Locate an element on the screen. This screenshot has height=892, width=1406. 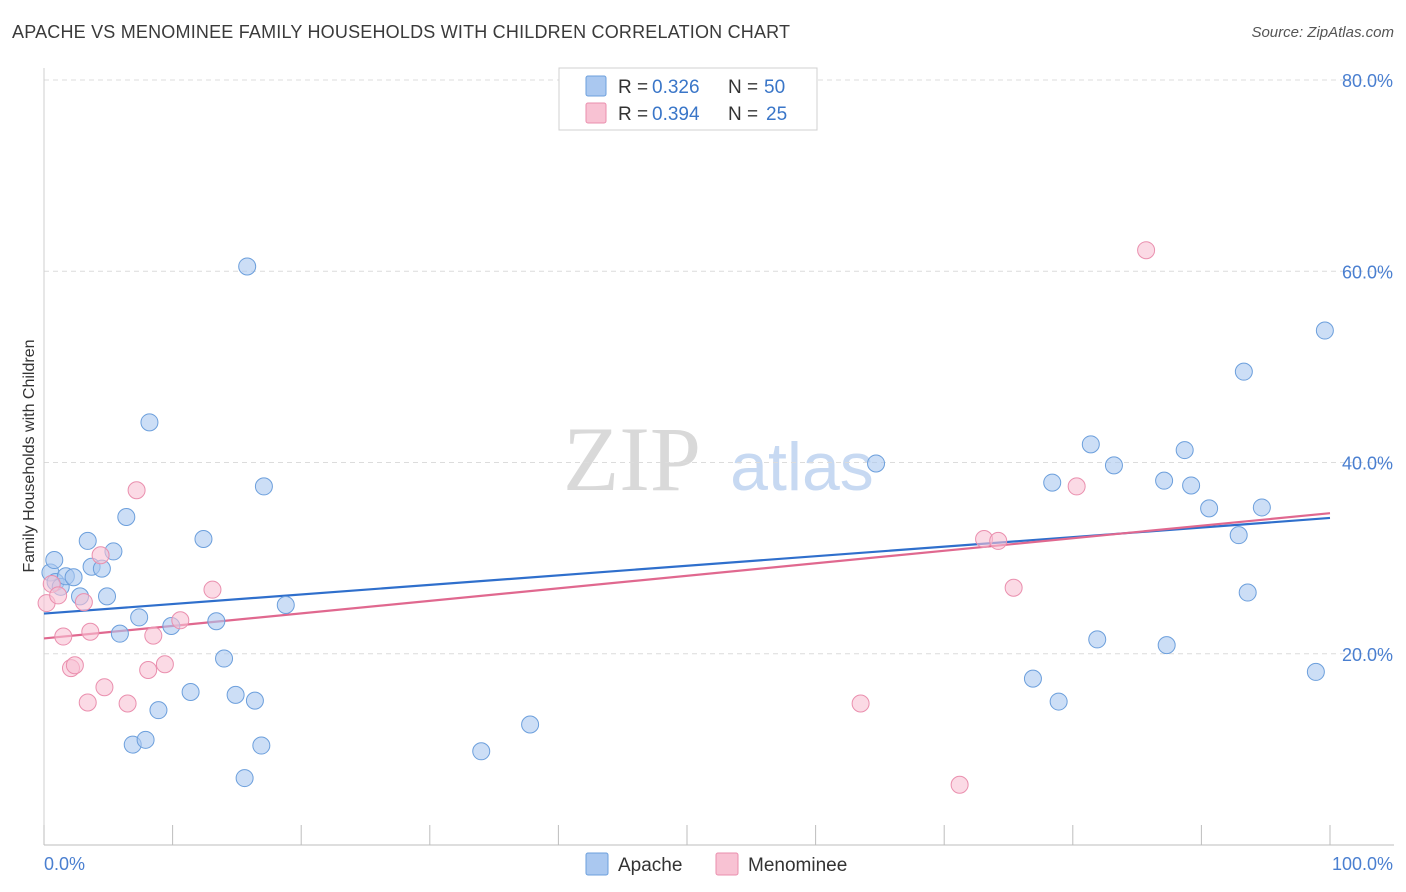
menominee-trend-line is located at coordinates (687, 576).